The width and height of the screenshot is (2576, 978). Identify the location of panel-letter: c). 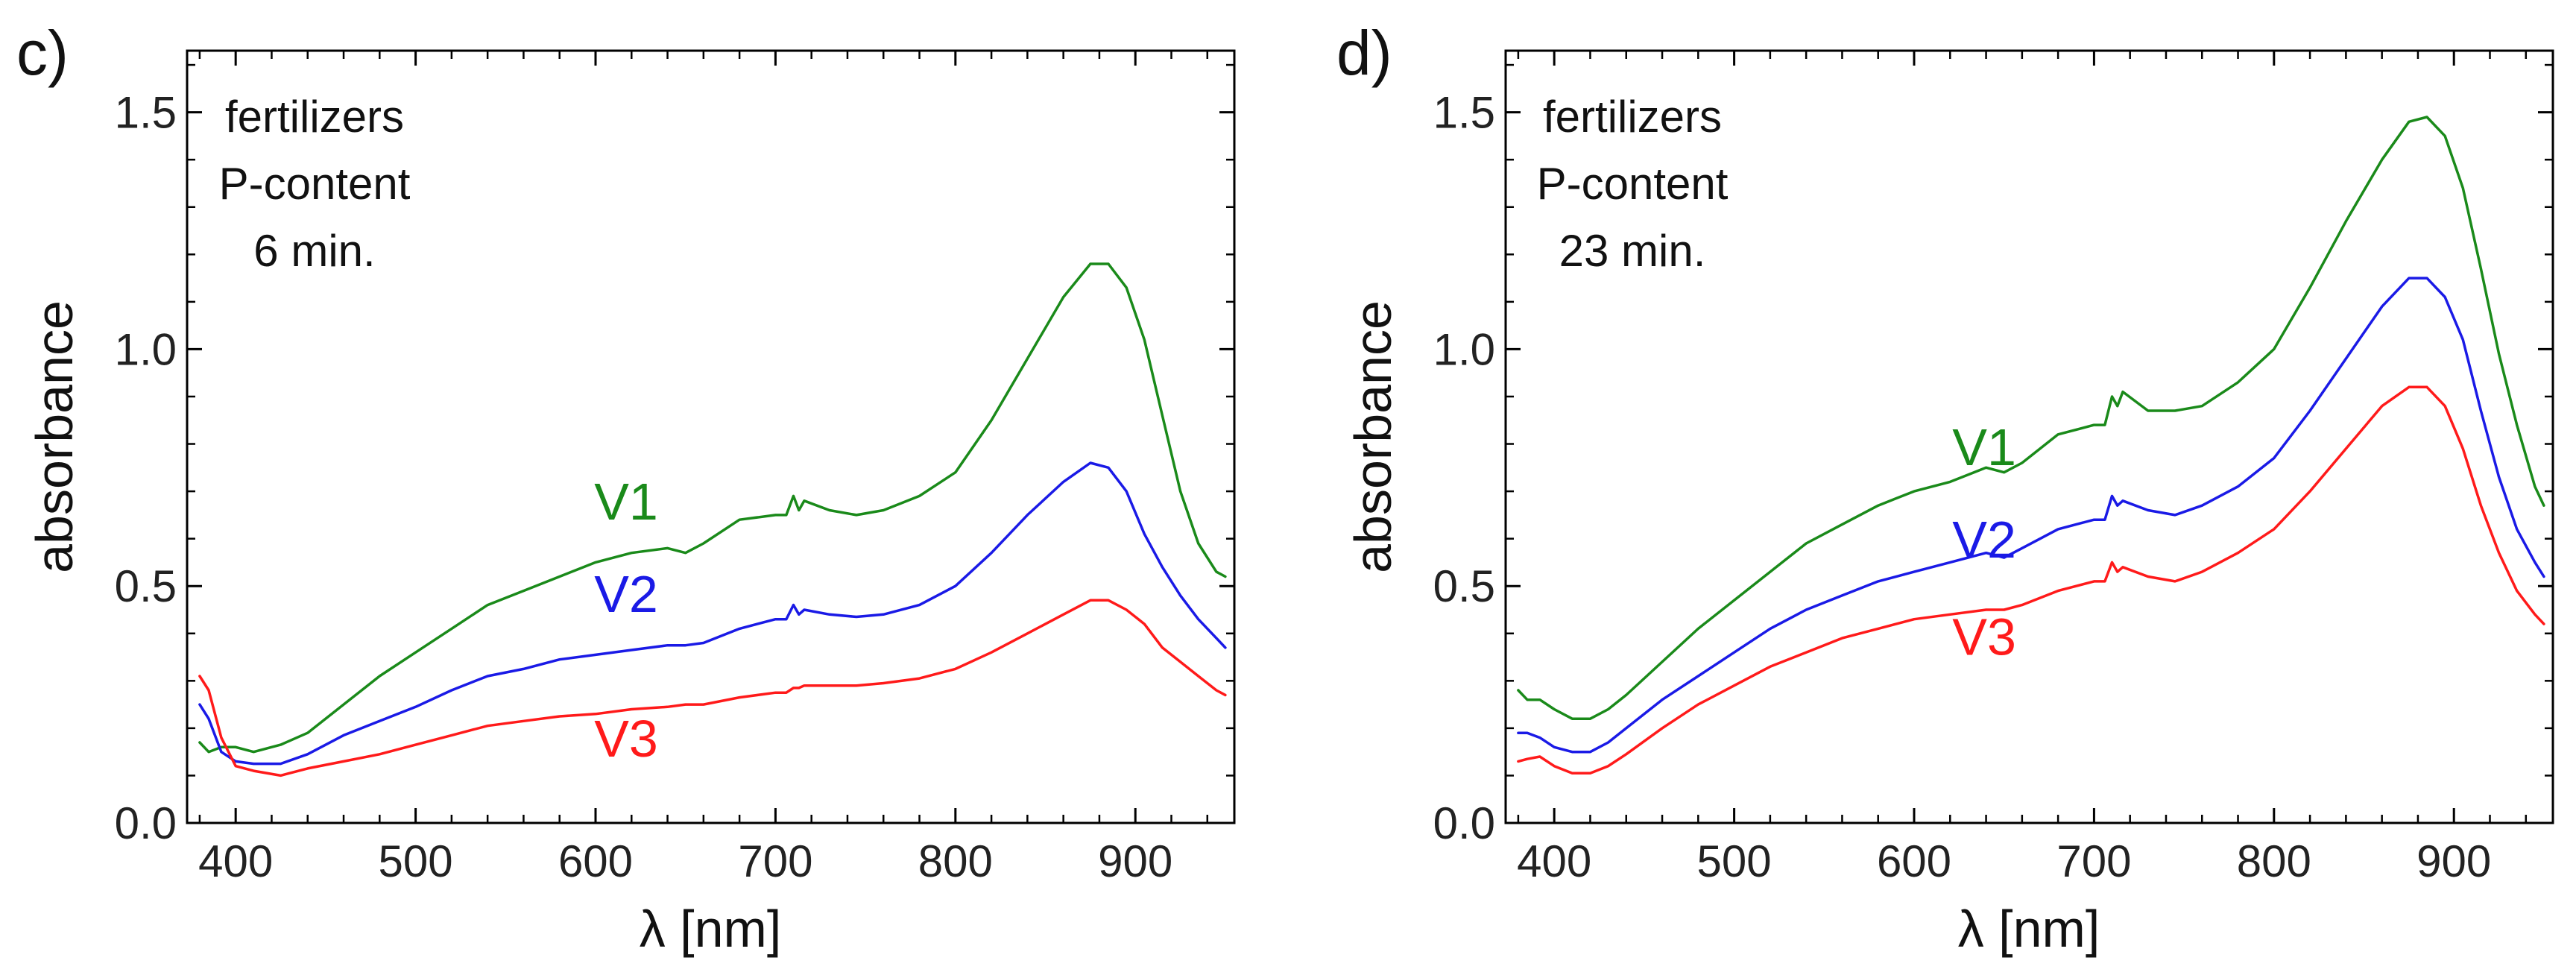
(42, 53).